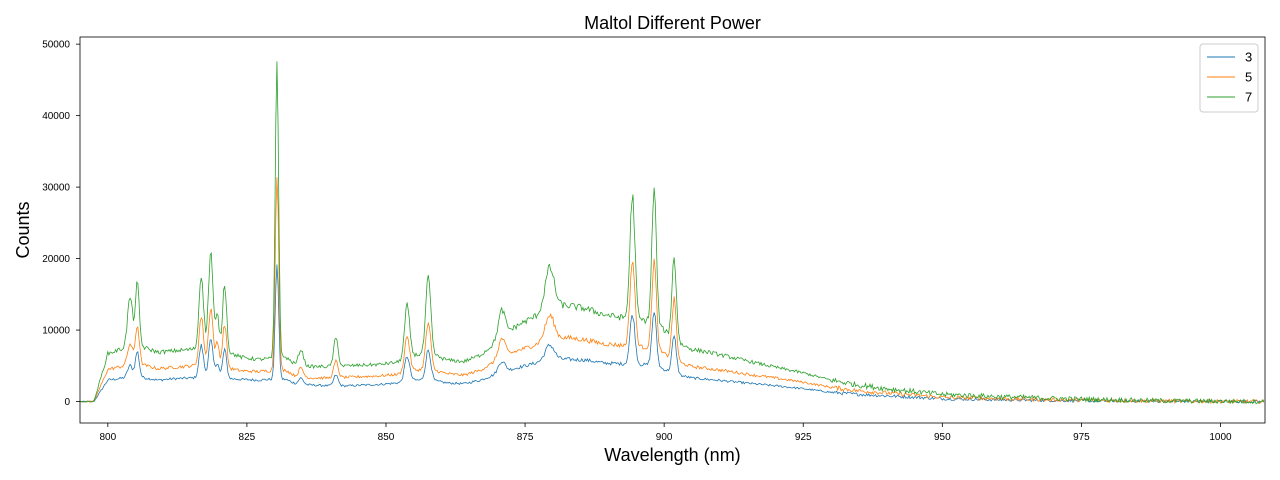 This screenshot has width=1280, height=480. I want to click on y-tick-label: 0, so click(67, 402).